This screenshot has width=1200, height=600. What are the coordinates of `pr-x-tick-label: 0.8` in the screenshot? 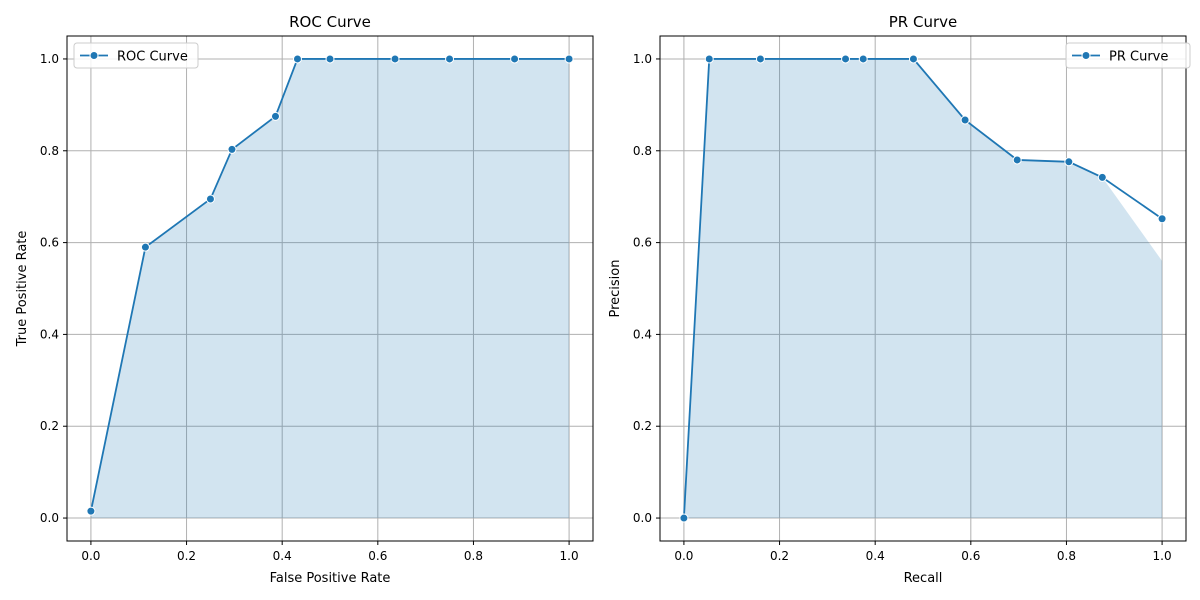 It's located at (1066, 556).